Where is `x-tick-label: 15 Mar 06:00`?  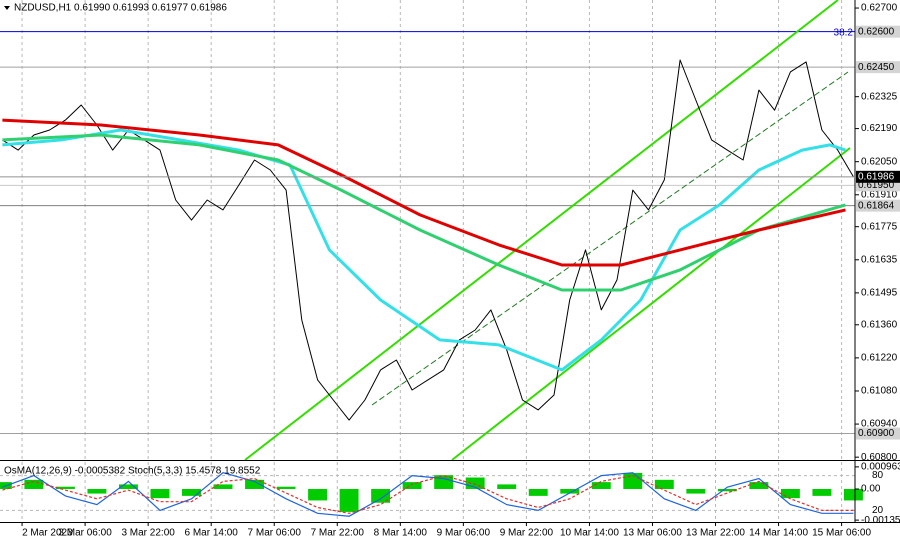
x-tick-label: 15 Mar 06:00 is located at coordinates (841, 533).